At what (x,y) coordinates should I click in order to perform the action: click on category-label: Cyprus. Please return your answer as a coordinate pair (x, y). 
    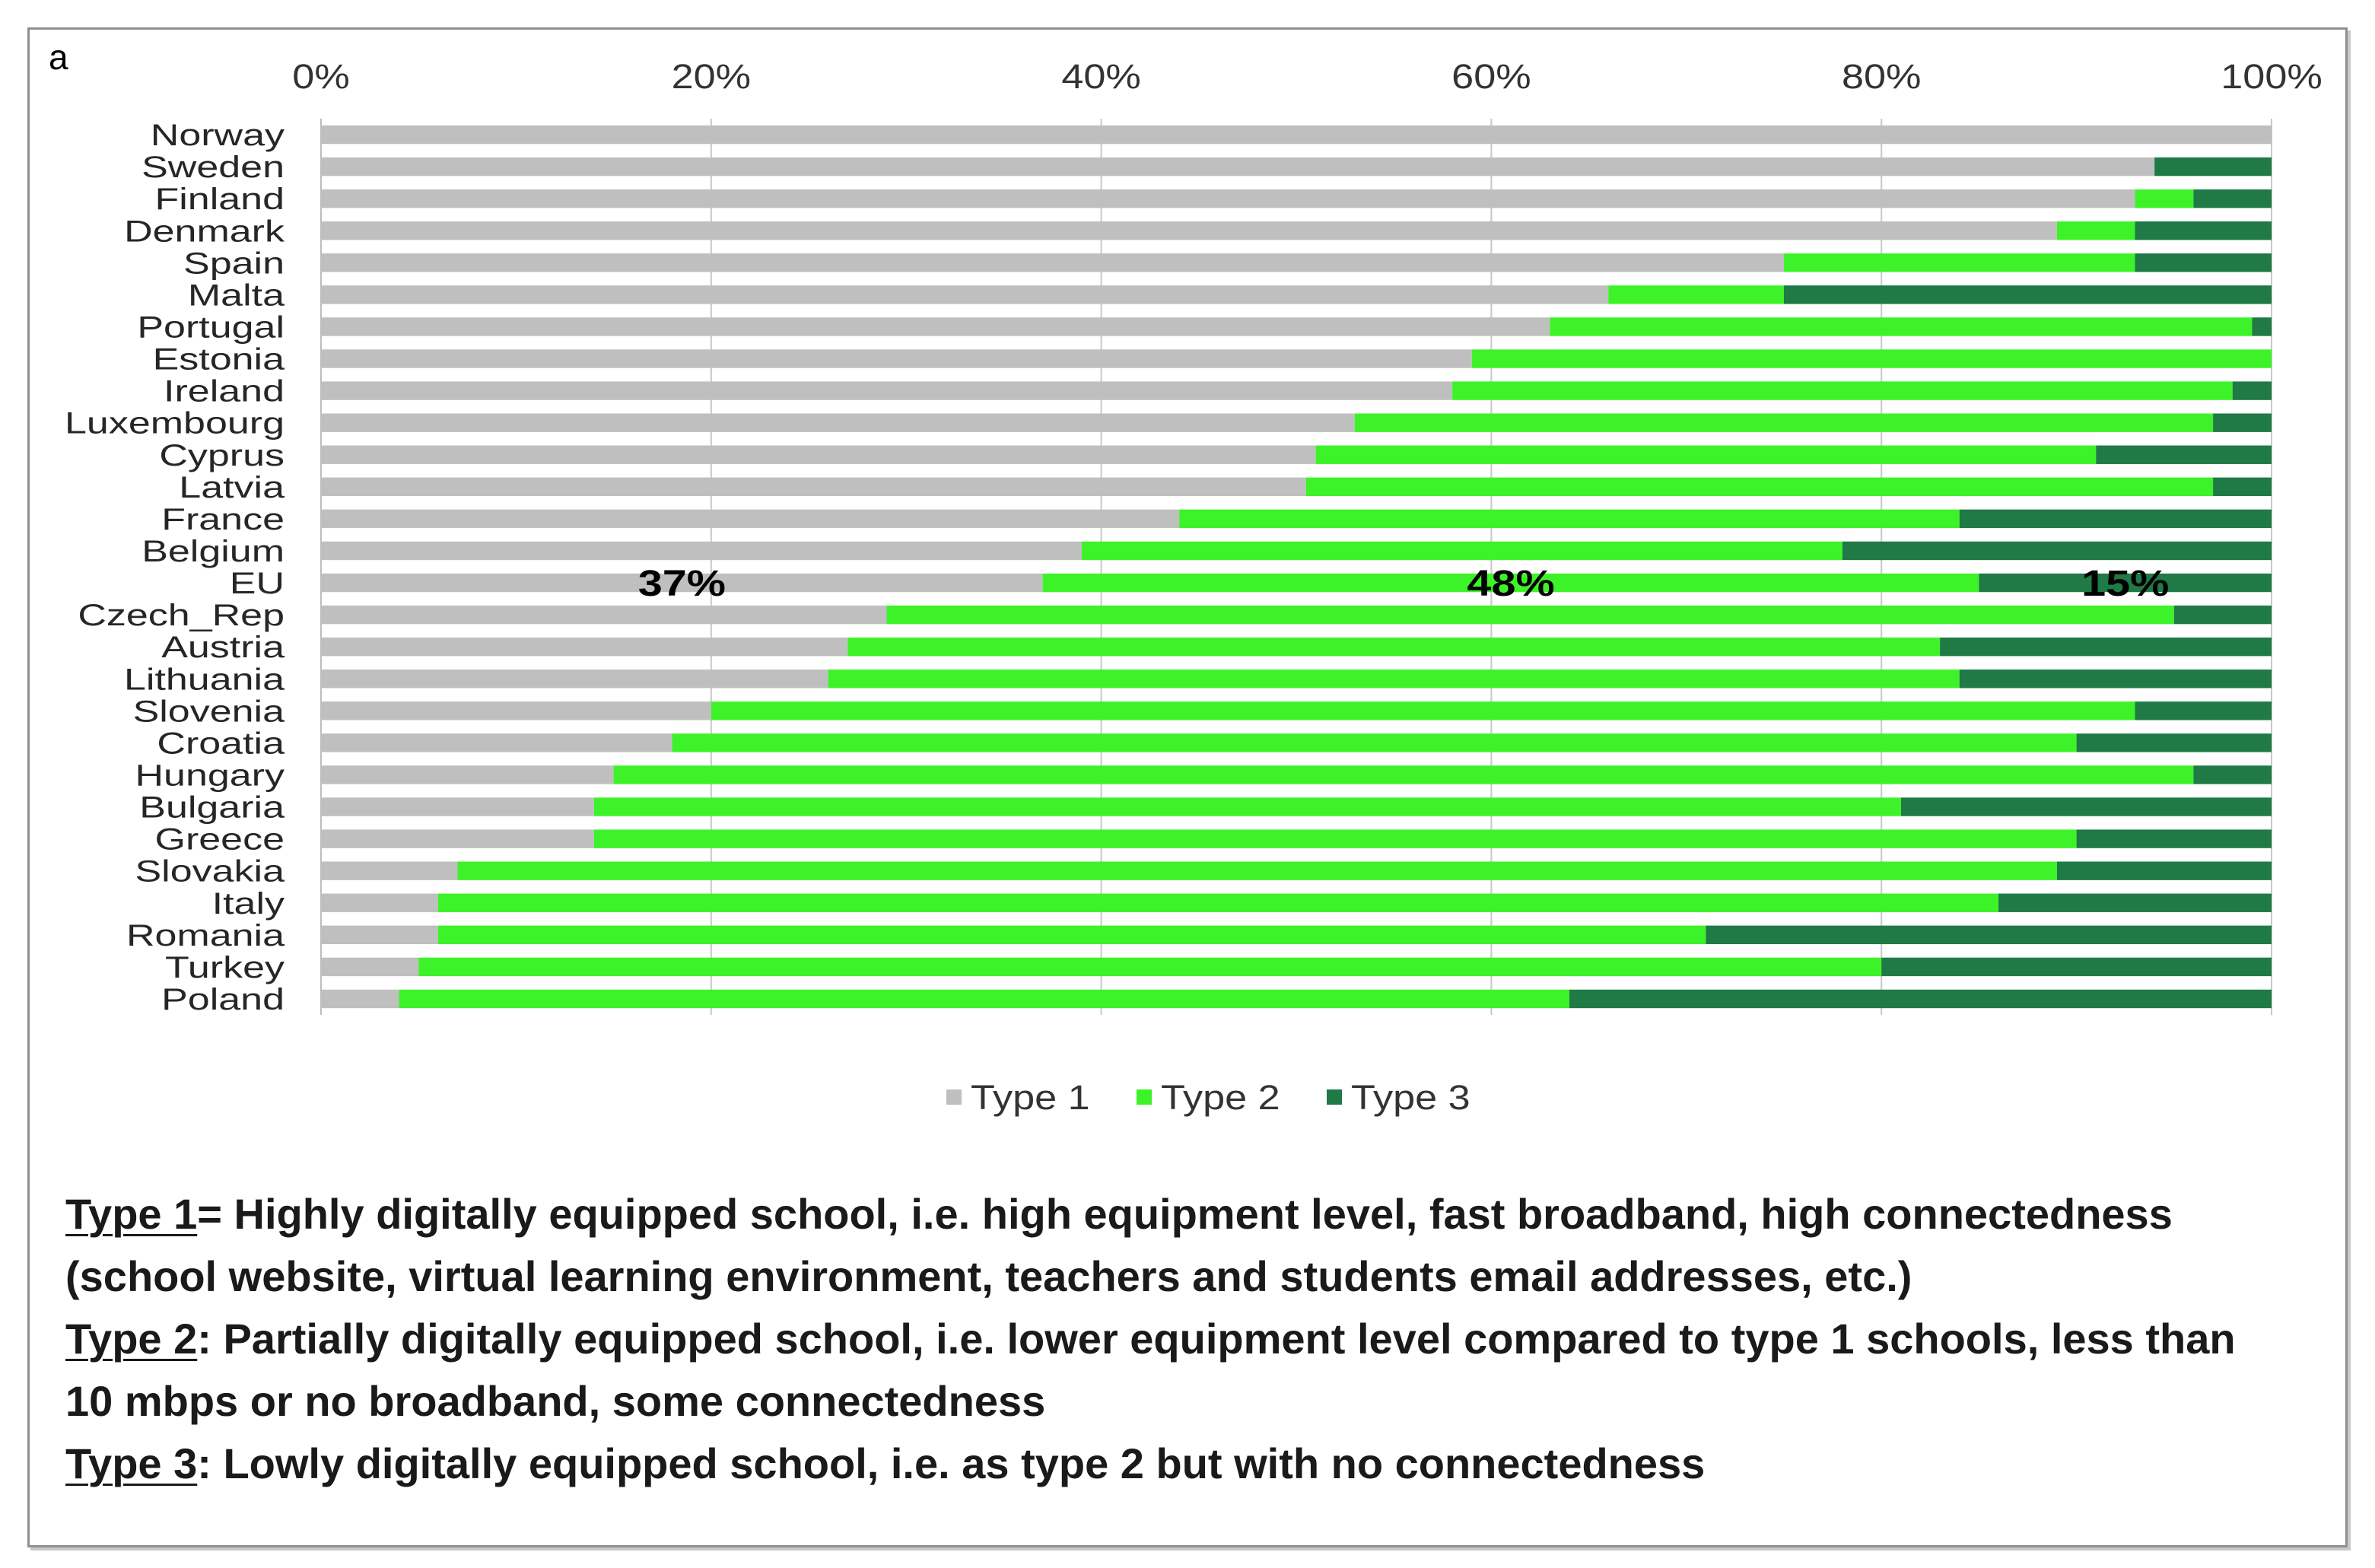
    Looking at the image, I should click on (222, 455).